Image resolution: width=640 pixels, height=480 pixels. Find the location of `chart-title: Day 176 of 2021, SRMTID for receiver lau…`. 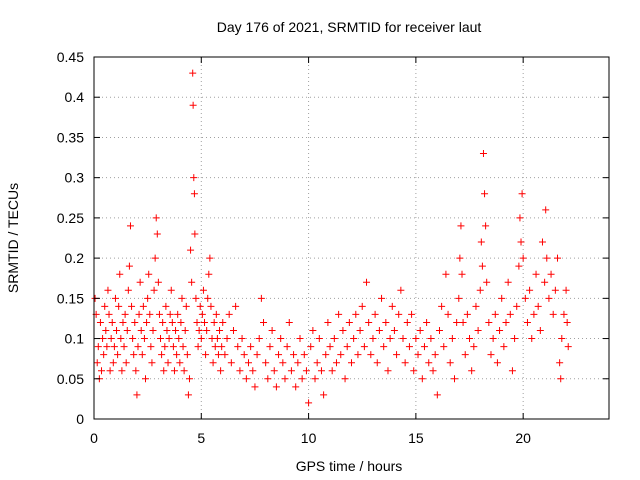

chart-title: Day 176 of 2021, SRMTID for receiver lau… is located at coordinates (349, 27).